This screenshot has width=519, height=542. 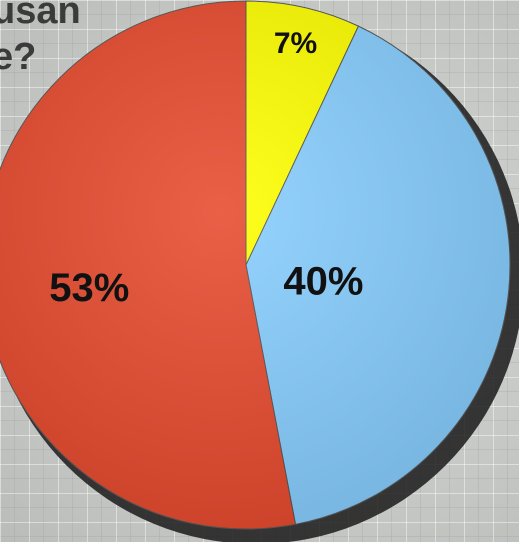 I want to click on pie-slice-label-2: 40%, so click(x=323, y=282).